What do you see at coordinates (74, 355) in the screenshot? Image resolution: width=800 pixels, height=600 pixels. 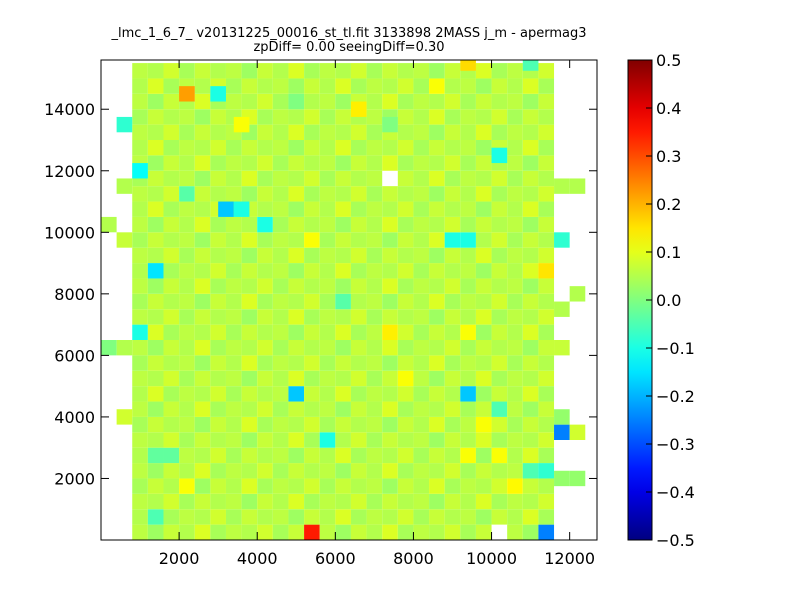 I see `y-tick-label: 6000` at bounding box center [74, 355].